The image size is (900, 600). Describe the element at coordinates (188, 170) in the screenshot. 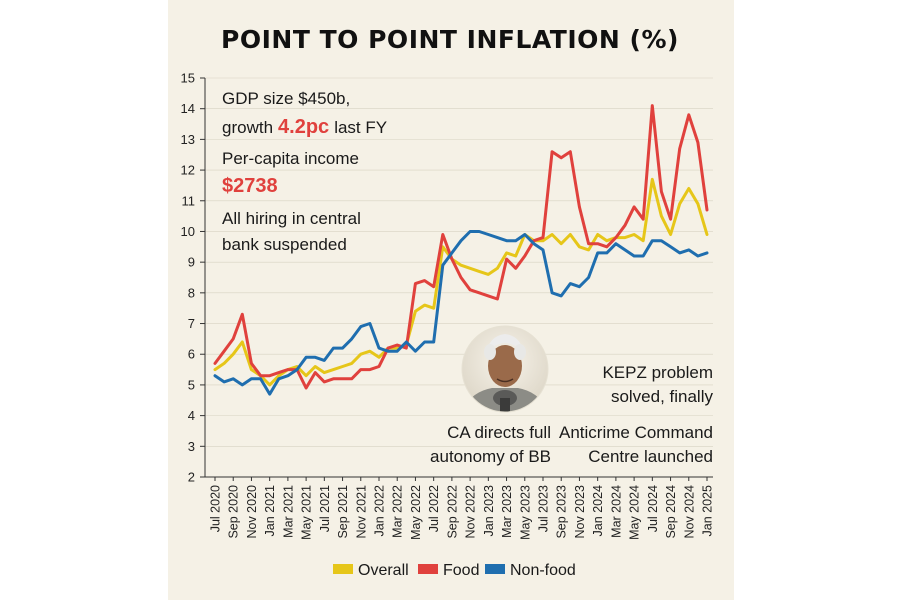

I see `y-tick-label: 12` at that location.